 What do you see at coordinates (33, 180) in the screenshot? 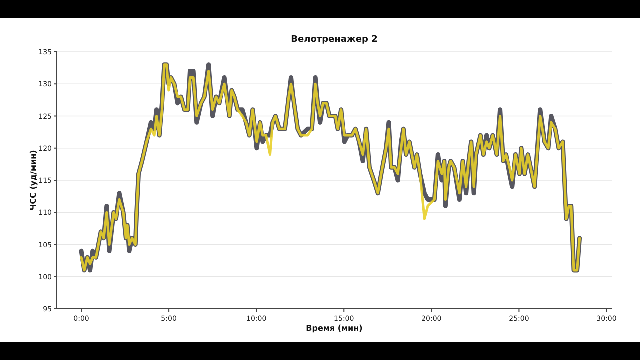
I see `y-axis-title: ЧСС (уд/мин)` at bounding box center [33, 180].